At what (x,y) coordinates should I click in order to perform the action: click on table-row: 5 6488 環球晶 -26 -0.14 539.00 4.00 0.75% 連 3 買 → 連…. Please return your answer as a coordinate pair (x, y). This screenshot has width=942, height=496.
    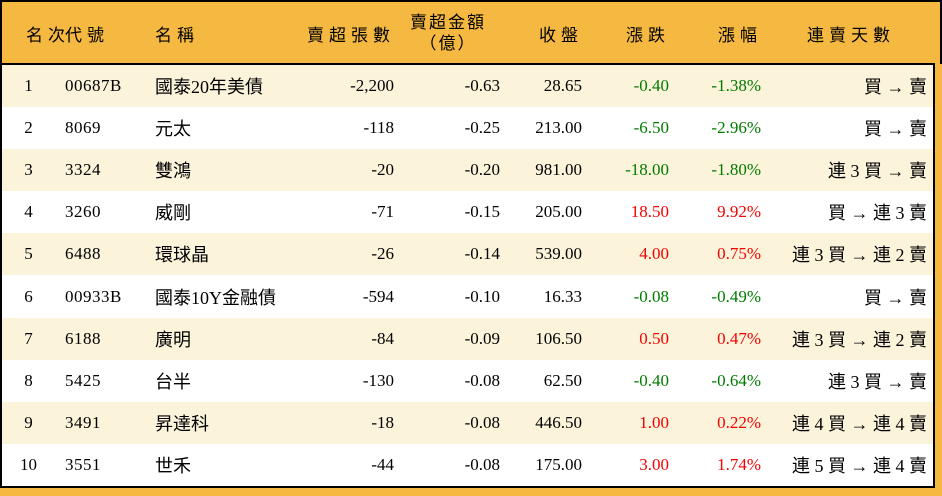
    Looking at the image, I should click on (467, 254).